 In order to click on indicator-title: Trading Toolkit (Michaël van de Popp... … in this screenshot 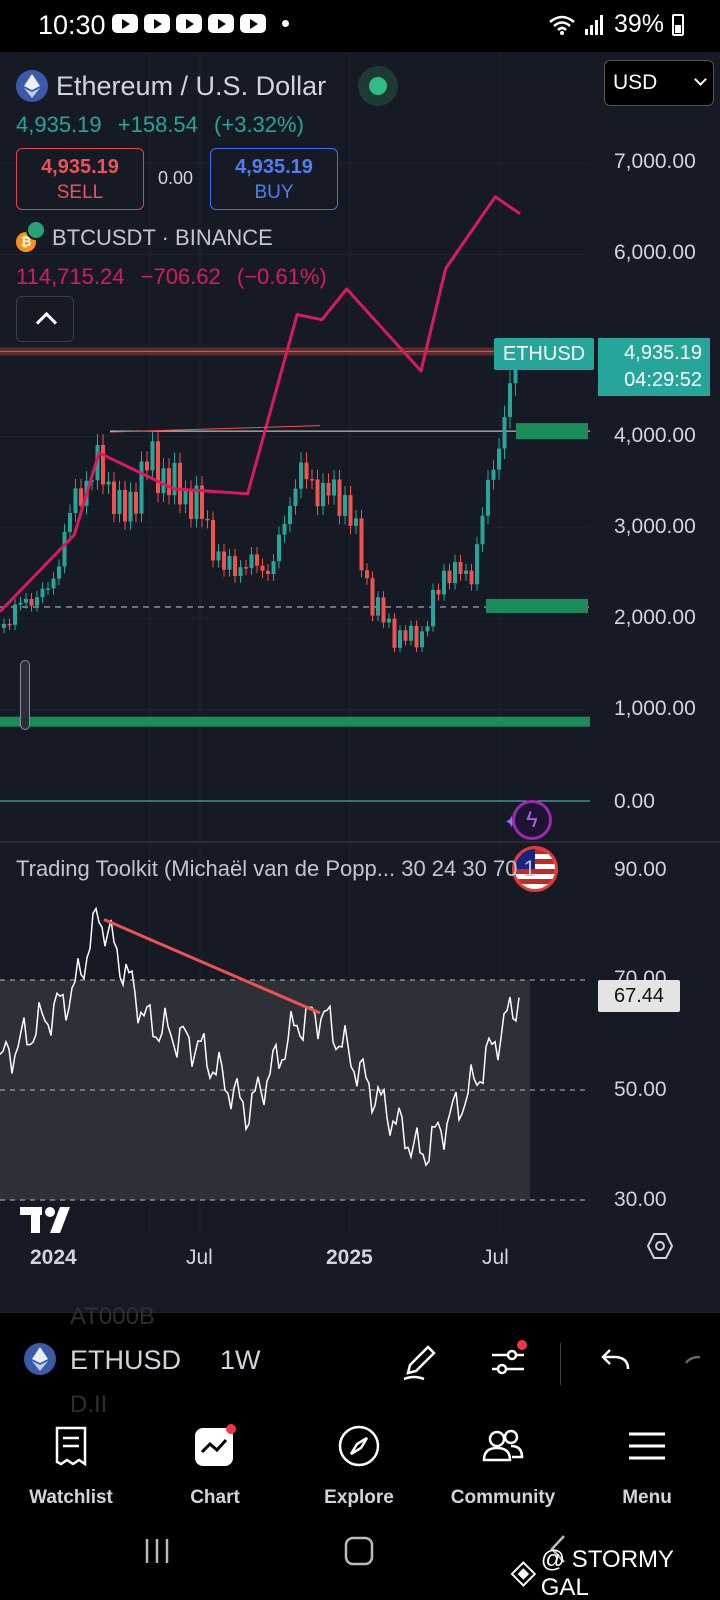, I will do `click(276, 868)`.